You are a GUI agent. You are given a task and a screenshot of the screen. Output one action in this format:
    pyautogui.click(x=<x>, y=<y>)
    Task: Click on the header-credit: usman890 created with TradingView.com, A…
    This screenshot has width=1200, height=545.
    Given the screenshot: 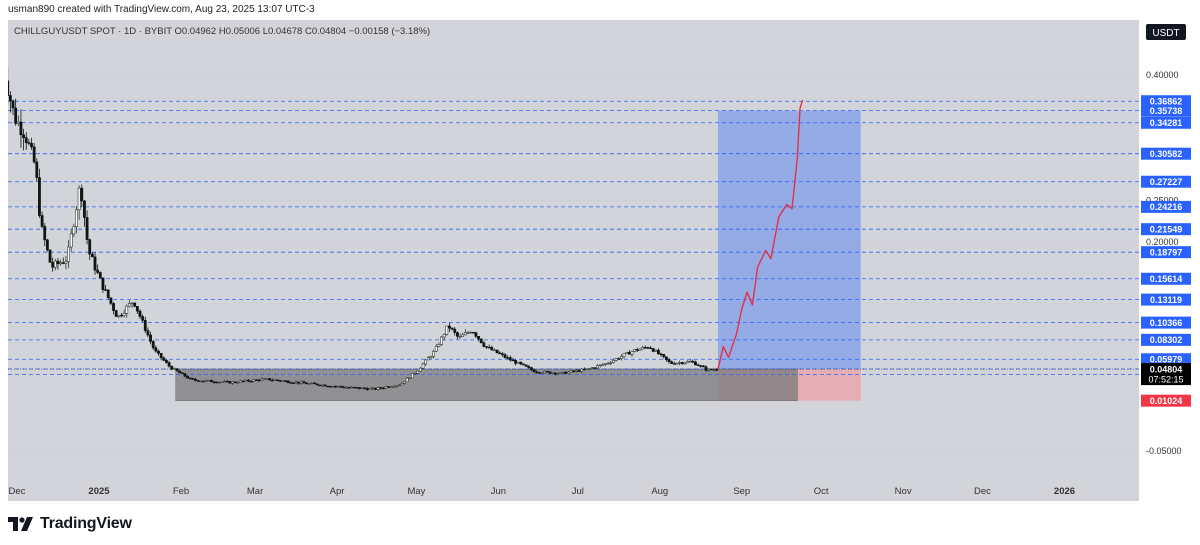 What is the action you would take?
    pyautogui.click(x=161, y=9)
    